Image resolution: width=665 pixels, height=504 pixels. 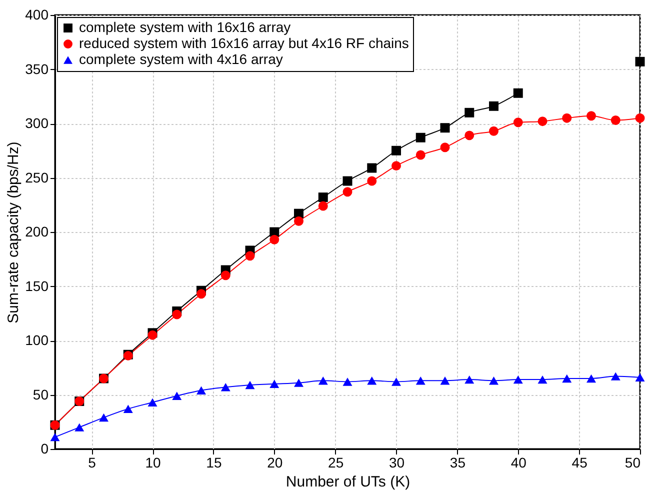 I want to click on legend-label: reduced system with 16x16 array but 4x16 RF chains, so click(x=244, y=43).